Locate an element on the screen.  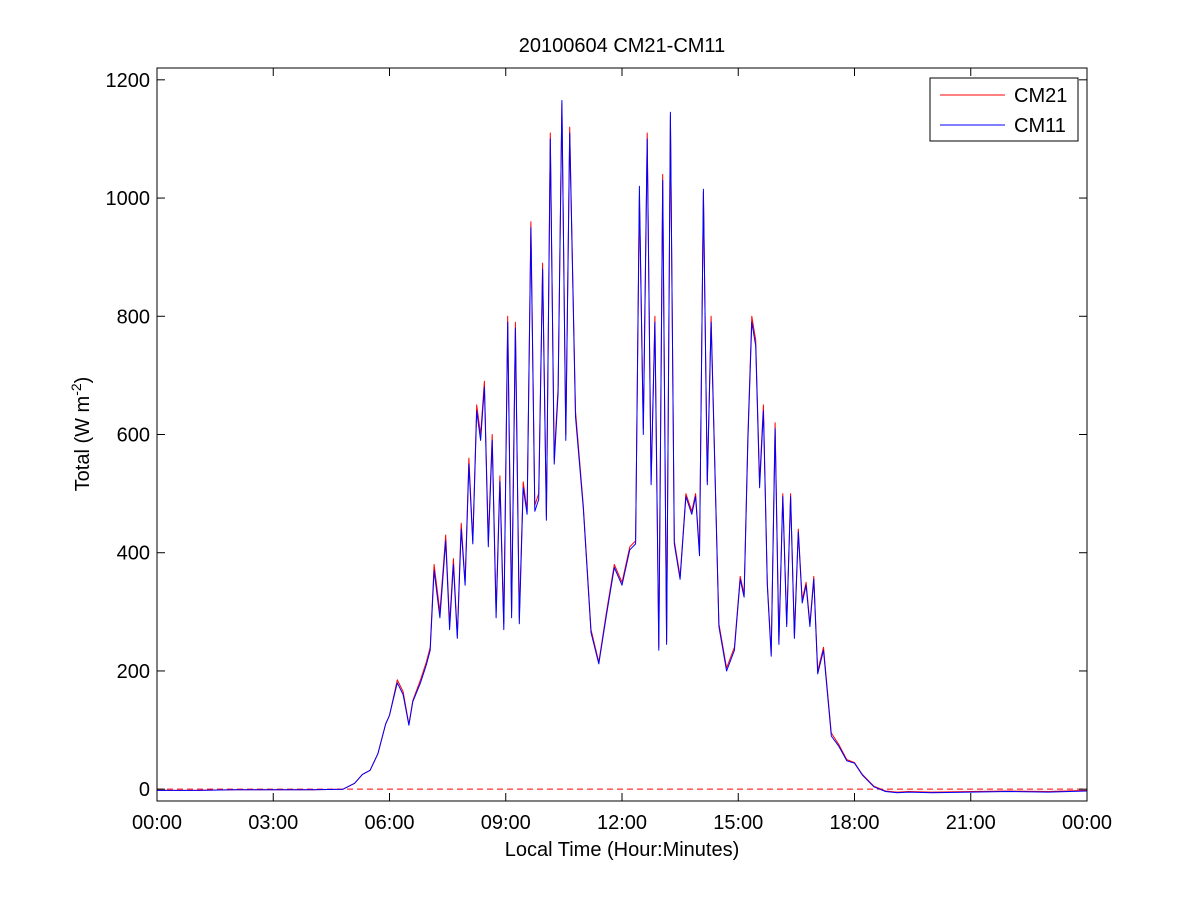
y-axis-label-main: Total (W m is located at coordinates (83, 444).